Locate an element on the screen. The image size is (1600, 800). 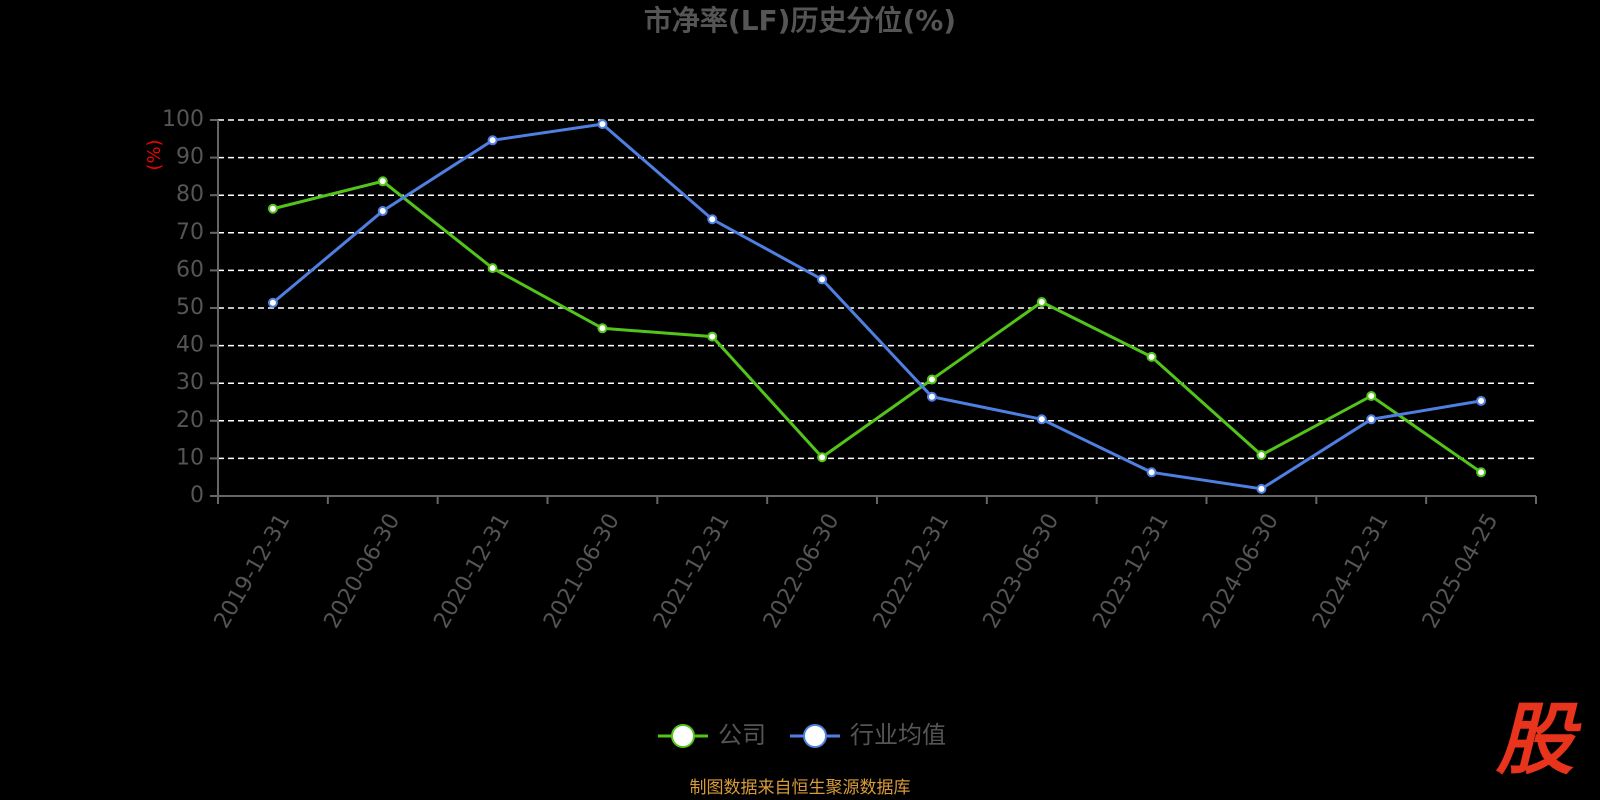
logo: 股 is located at coordinates (1538, 740).